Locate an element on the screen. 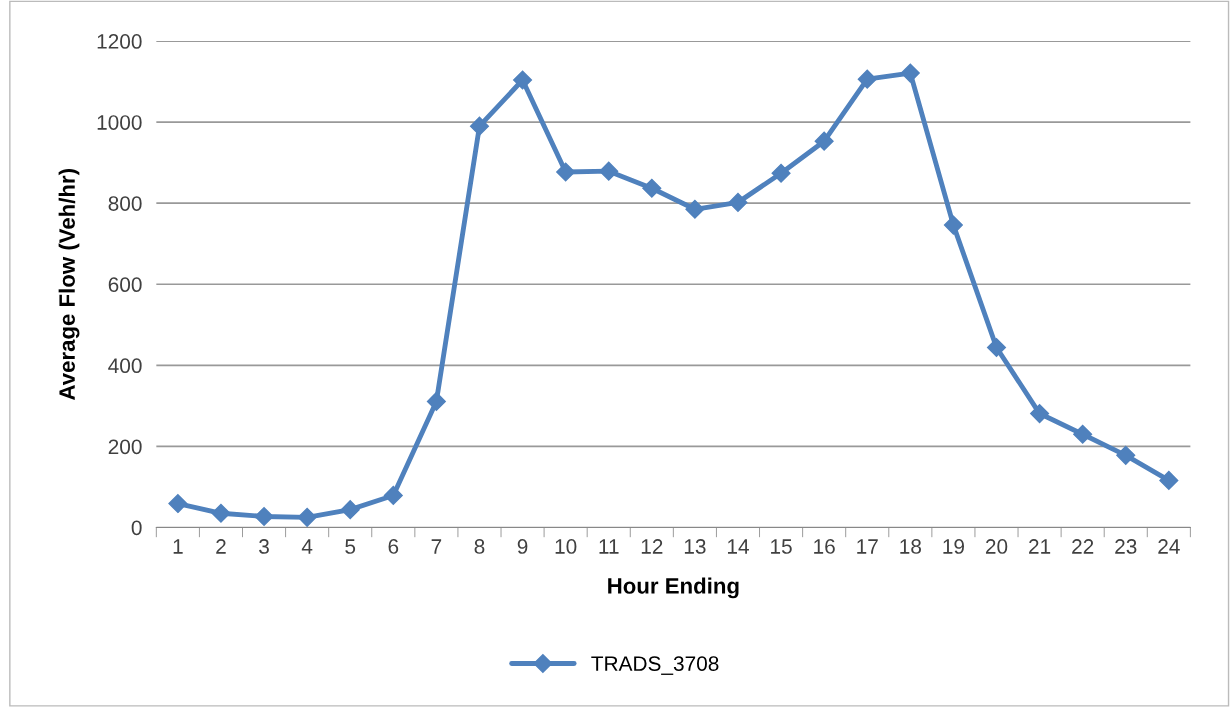  y-tick-label: 1000 is located at coordinates (119, 122).